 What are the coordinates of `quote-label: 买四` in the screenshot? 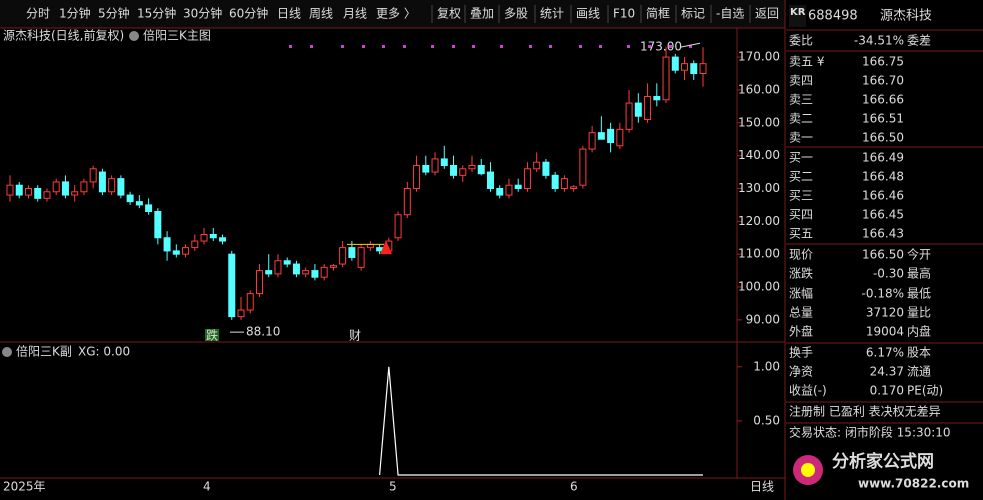 It's located at (801, 215).